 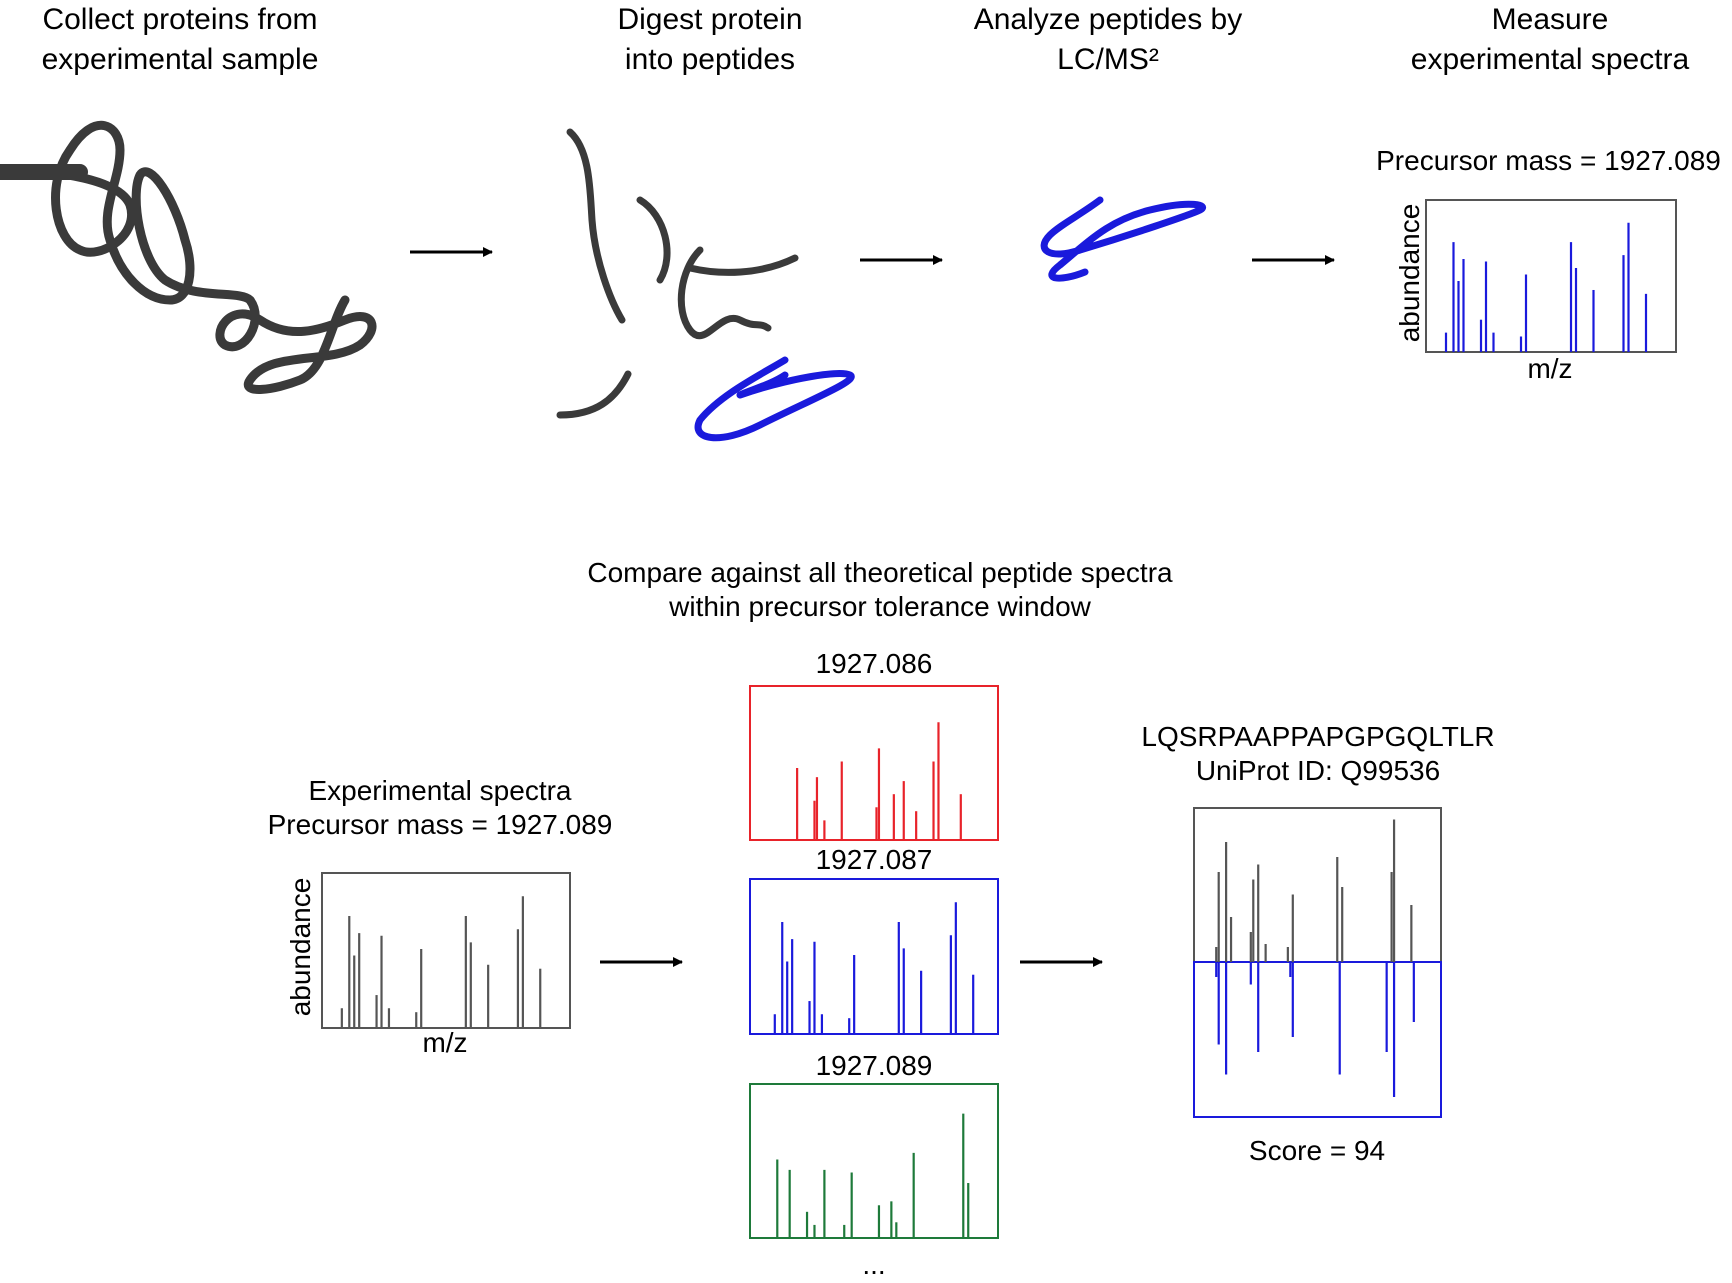 I want to click on step-1-line1: Collect proteins from, so click(x=180, y=19).